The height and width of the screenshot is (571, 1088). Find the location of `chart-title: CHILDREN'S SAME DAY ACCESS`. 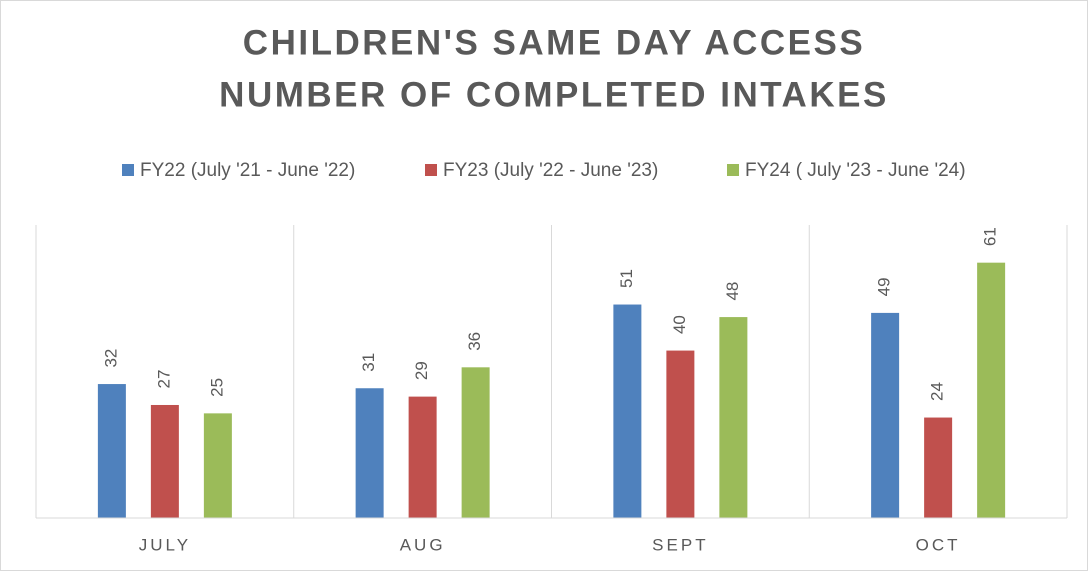

chart-title: CHILDREN'S SAME DAY ACCESS is located at coordinates (554, 42).